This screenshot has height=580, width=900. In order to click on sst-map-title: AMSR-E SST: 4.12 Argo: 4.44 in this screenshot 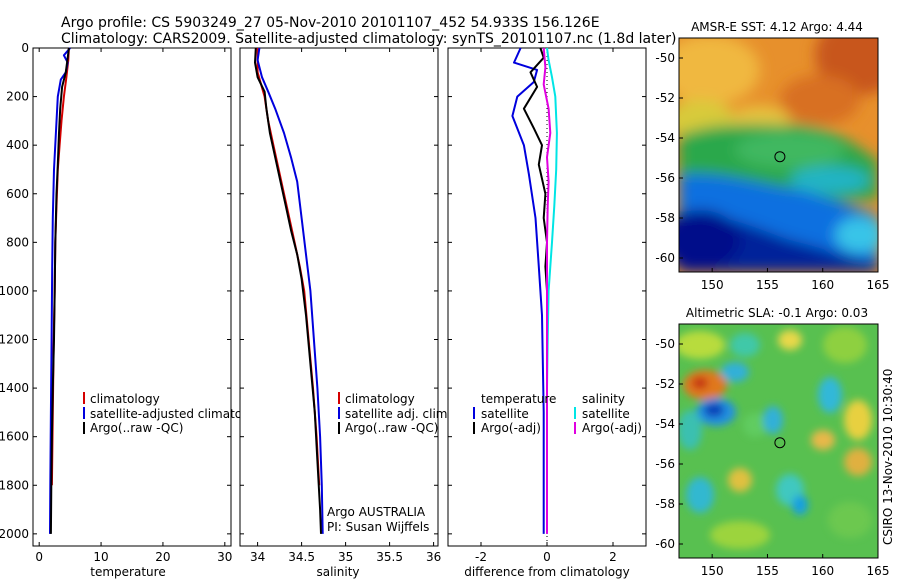, I will do `click(777, 27)`.